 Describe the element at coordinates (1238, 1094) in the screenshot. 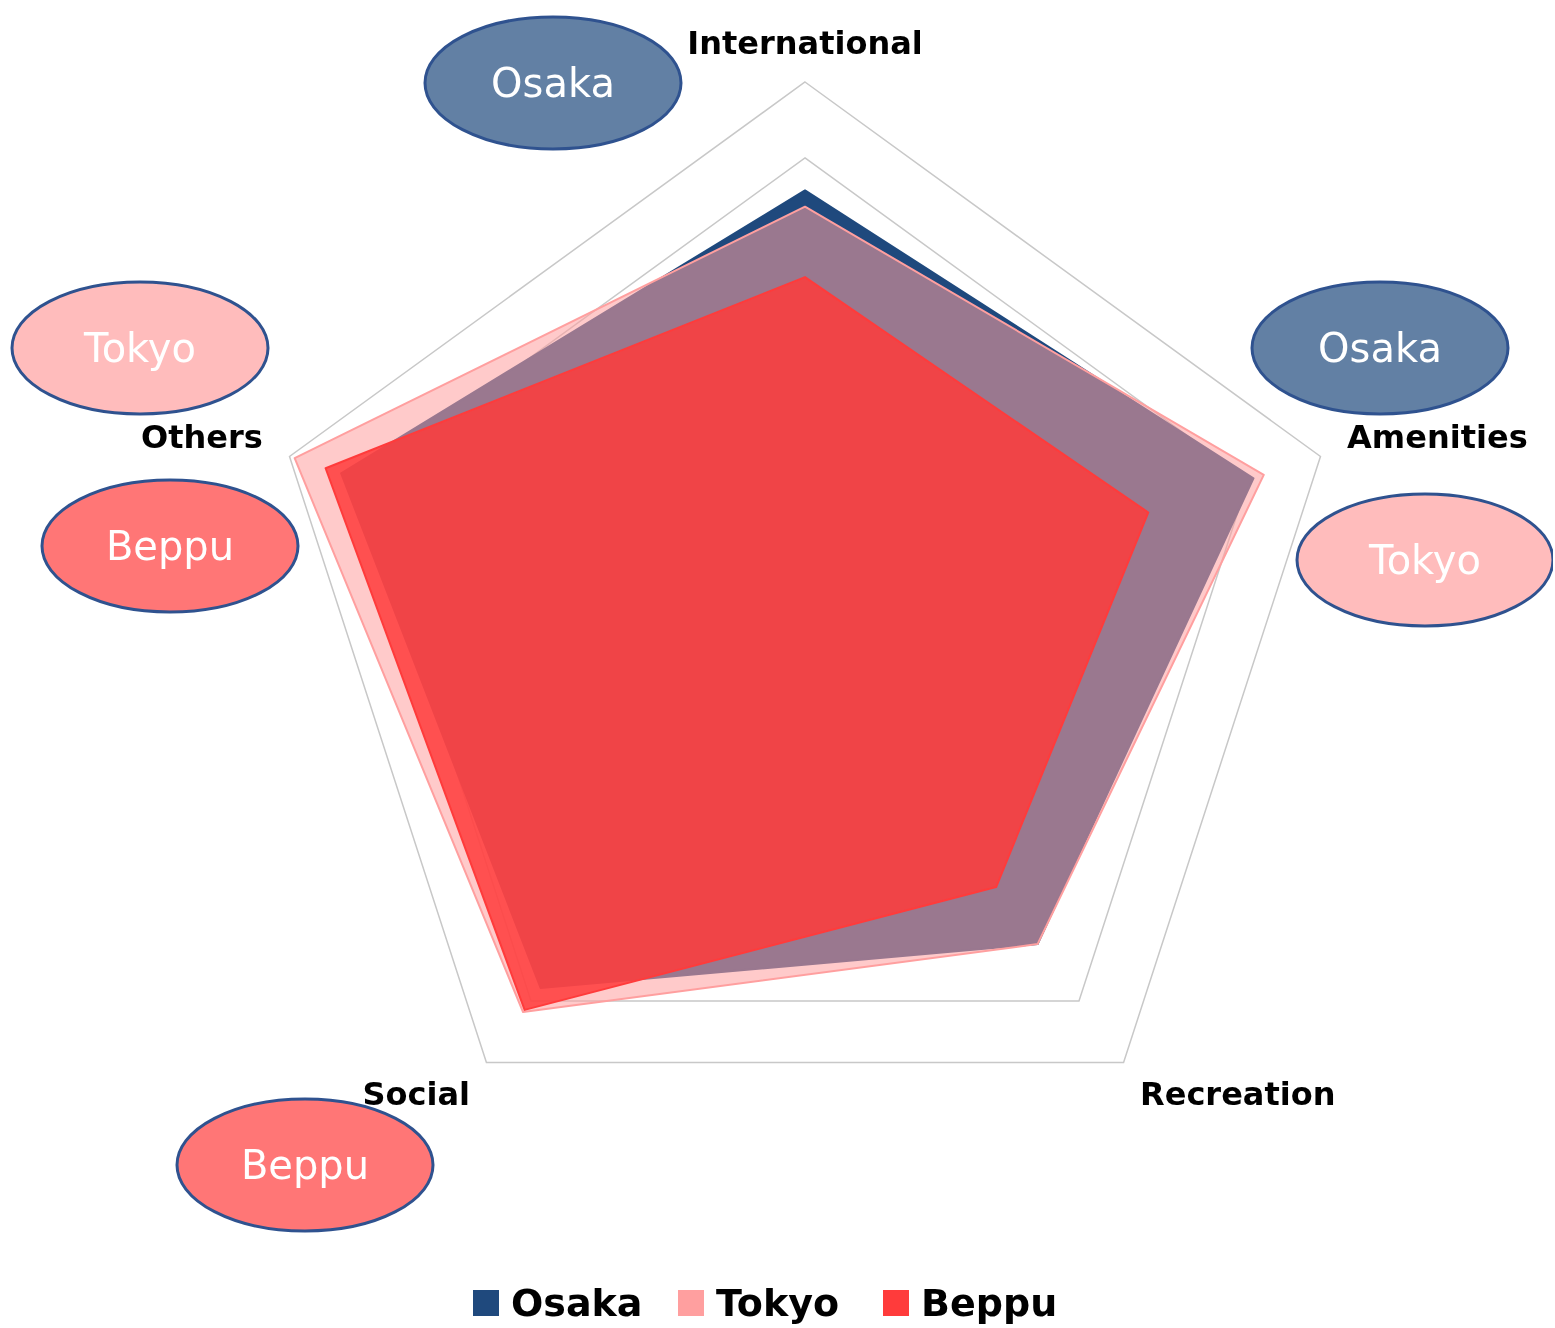

I see `spoke-label: Recreation` at that location.